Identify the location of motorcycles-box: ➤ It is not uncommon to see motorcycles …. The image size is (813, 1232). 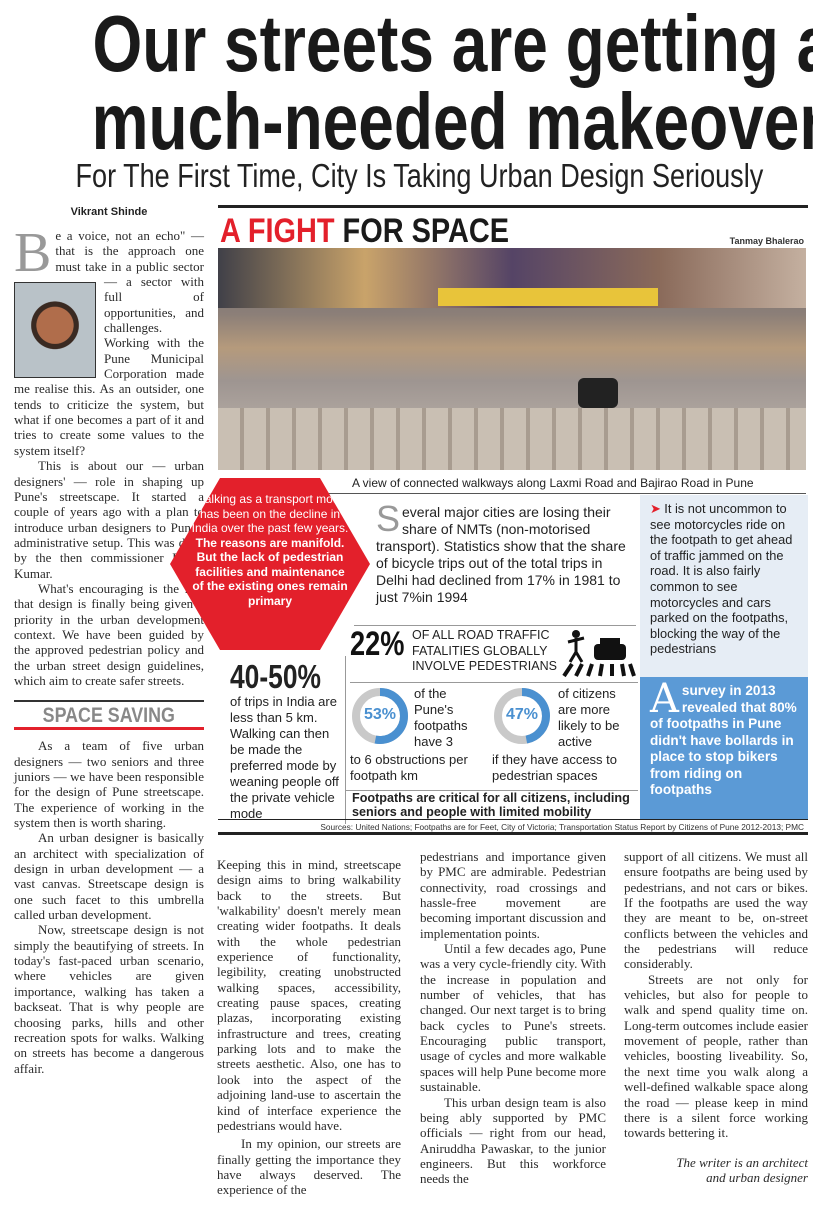
(724, 586).